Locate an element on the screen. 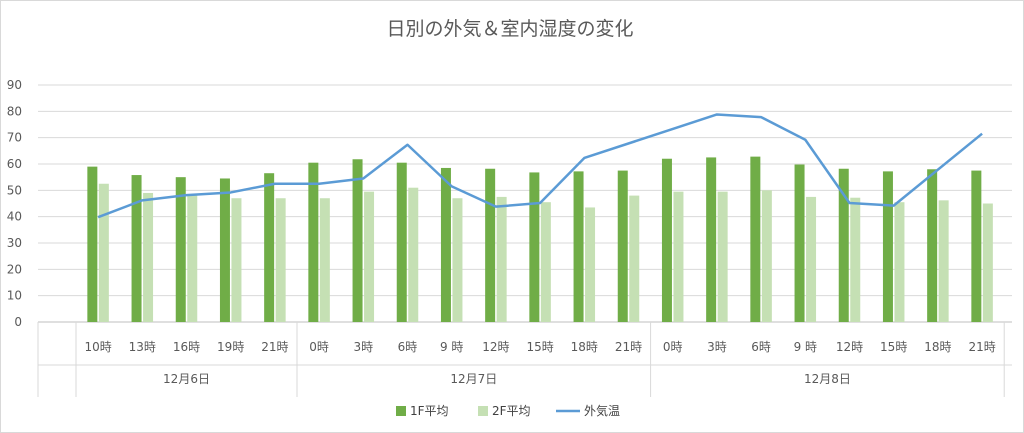 This screenshot has width=1024, height=433. y-tick-label: 30 is located at coordinates (14, 243).